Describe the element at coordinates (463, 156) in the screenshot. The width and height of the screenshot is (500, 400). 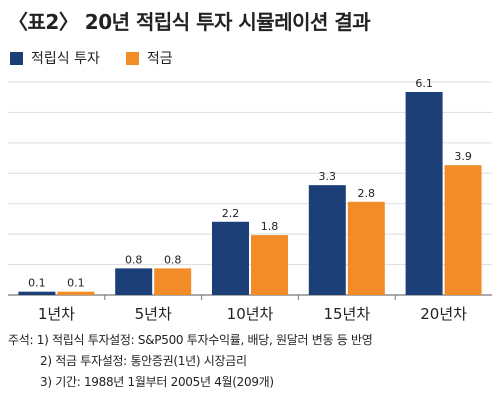
I see `data-label: 3.9` at that location.